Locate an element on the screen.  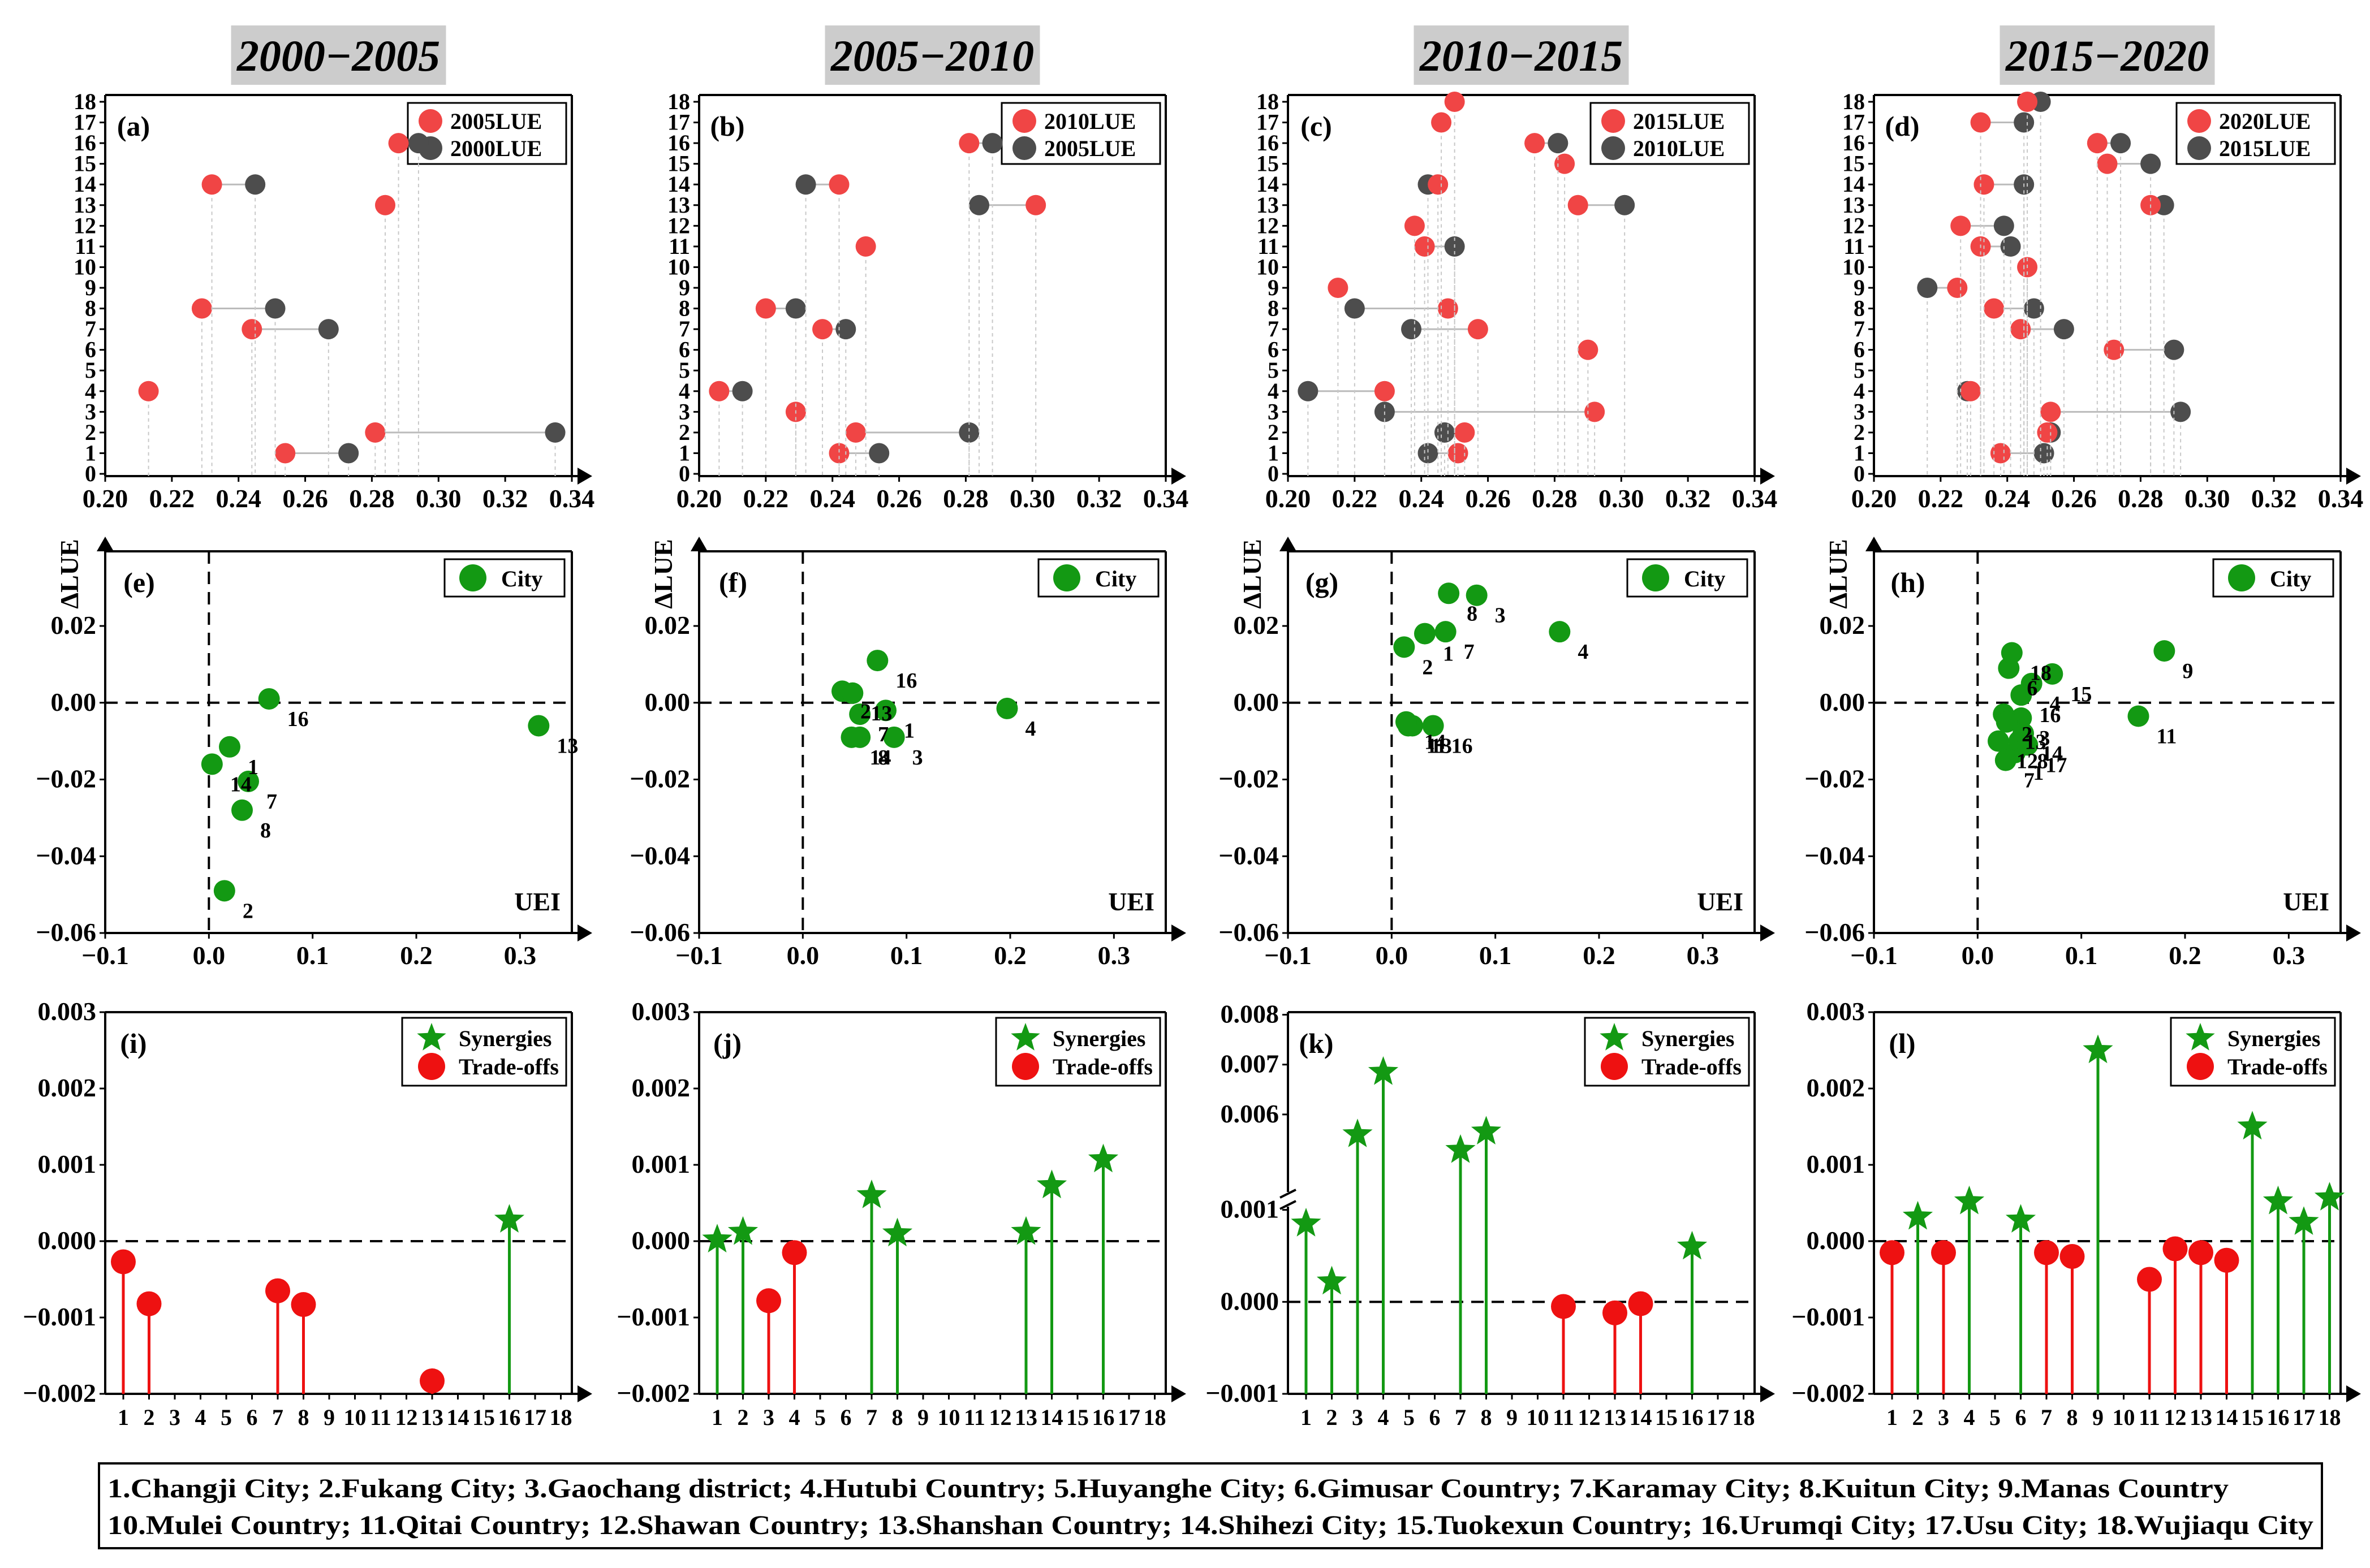
y-axis-title: ΔLUE is located at coordinates (1838, 573).